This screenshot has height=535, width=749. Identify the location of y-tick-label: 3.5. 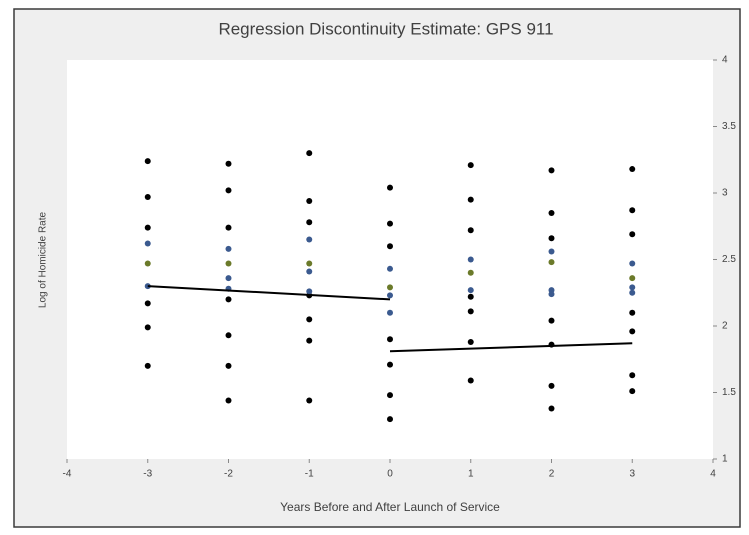
(729, 126).